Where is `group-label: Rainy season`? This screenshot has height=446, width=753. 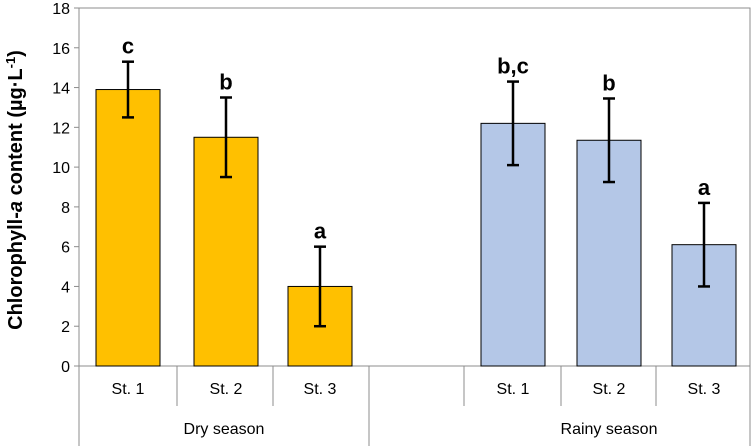 group-label: Rainy season is located at coordinates (609, 429).